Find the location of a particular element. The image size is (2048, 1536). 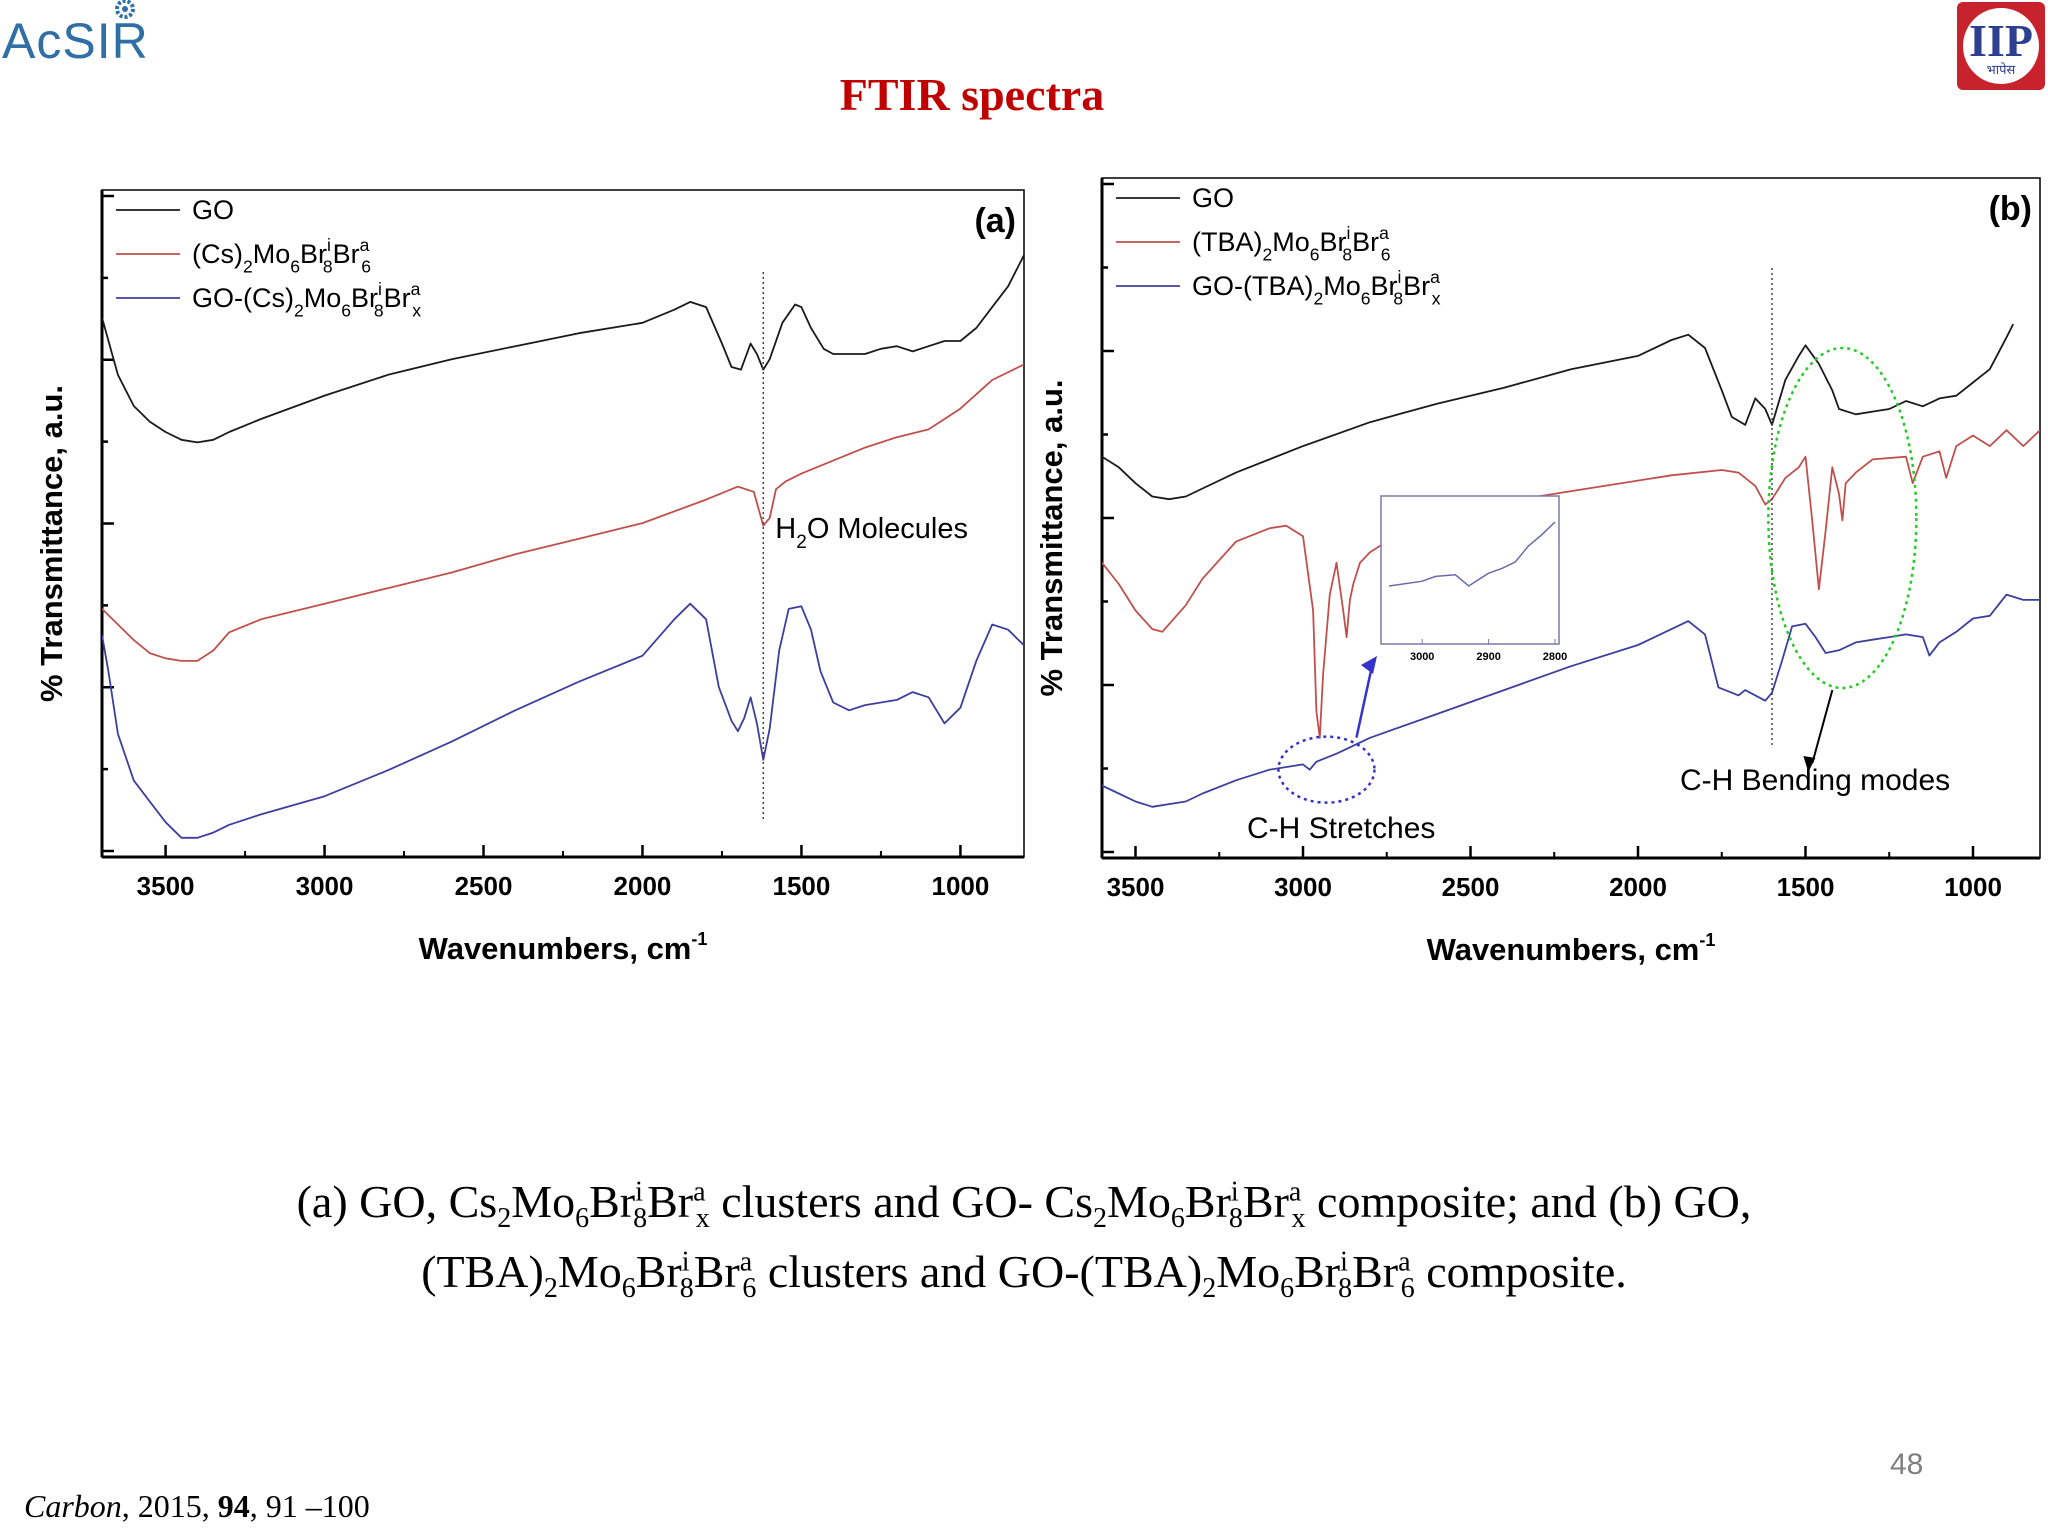

inset-series-line is located at coordinates (1472, 554).